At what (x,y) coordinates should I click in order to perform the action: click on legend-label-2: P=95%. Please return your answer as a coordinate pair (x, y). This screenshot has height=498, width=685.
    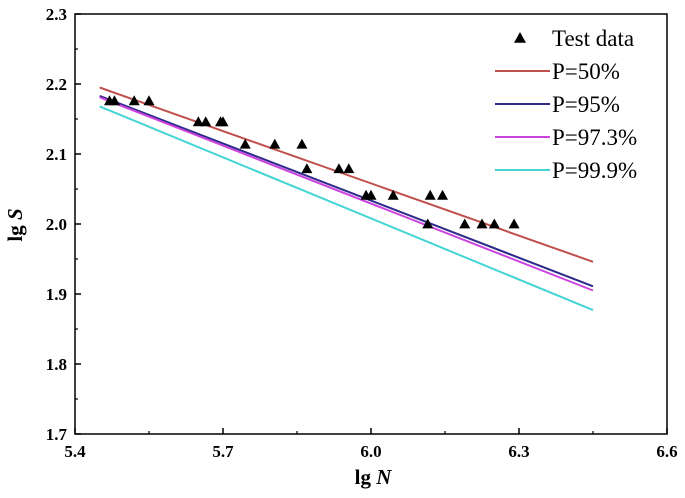
    Looking at the image, I should click on (586, 104).